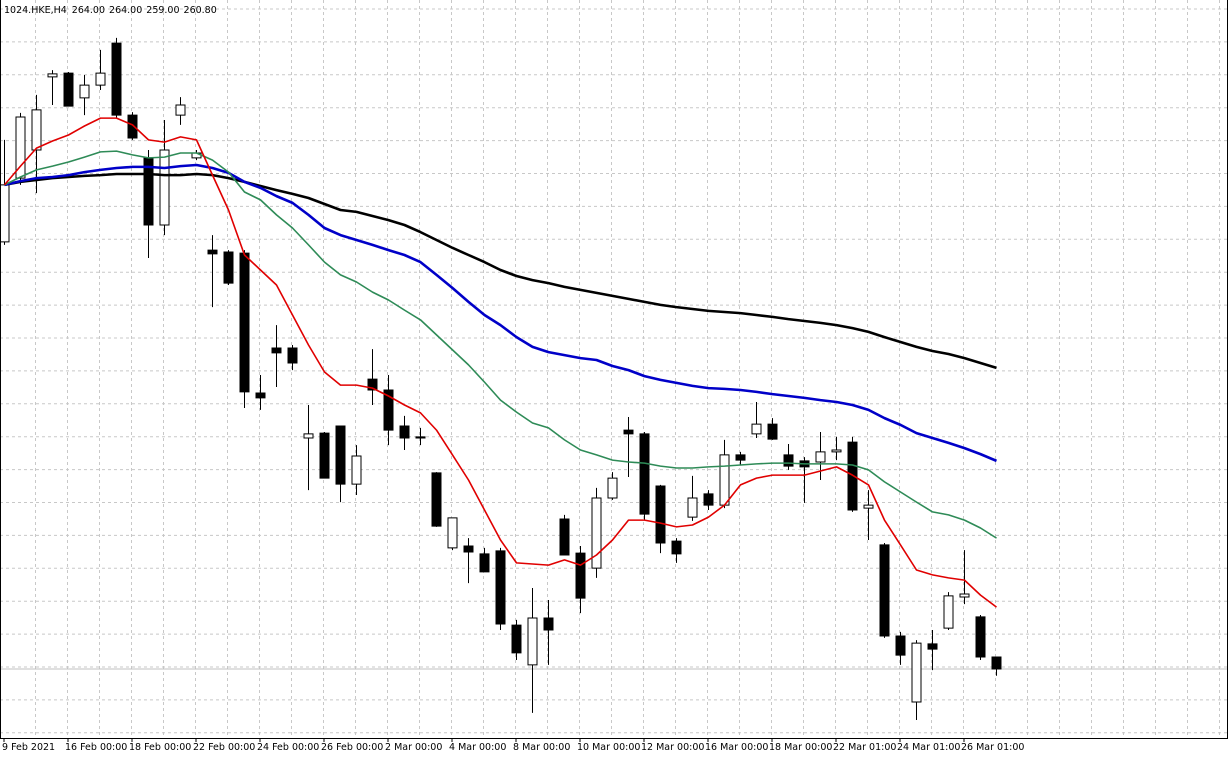  What do you see at coordinates (864, 747) in the screenshot?
I see `x-tick-label: 22 Mar 01:00` at bounding box center [864, 747].